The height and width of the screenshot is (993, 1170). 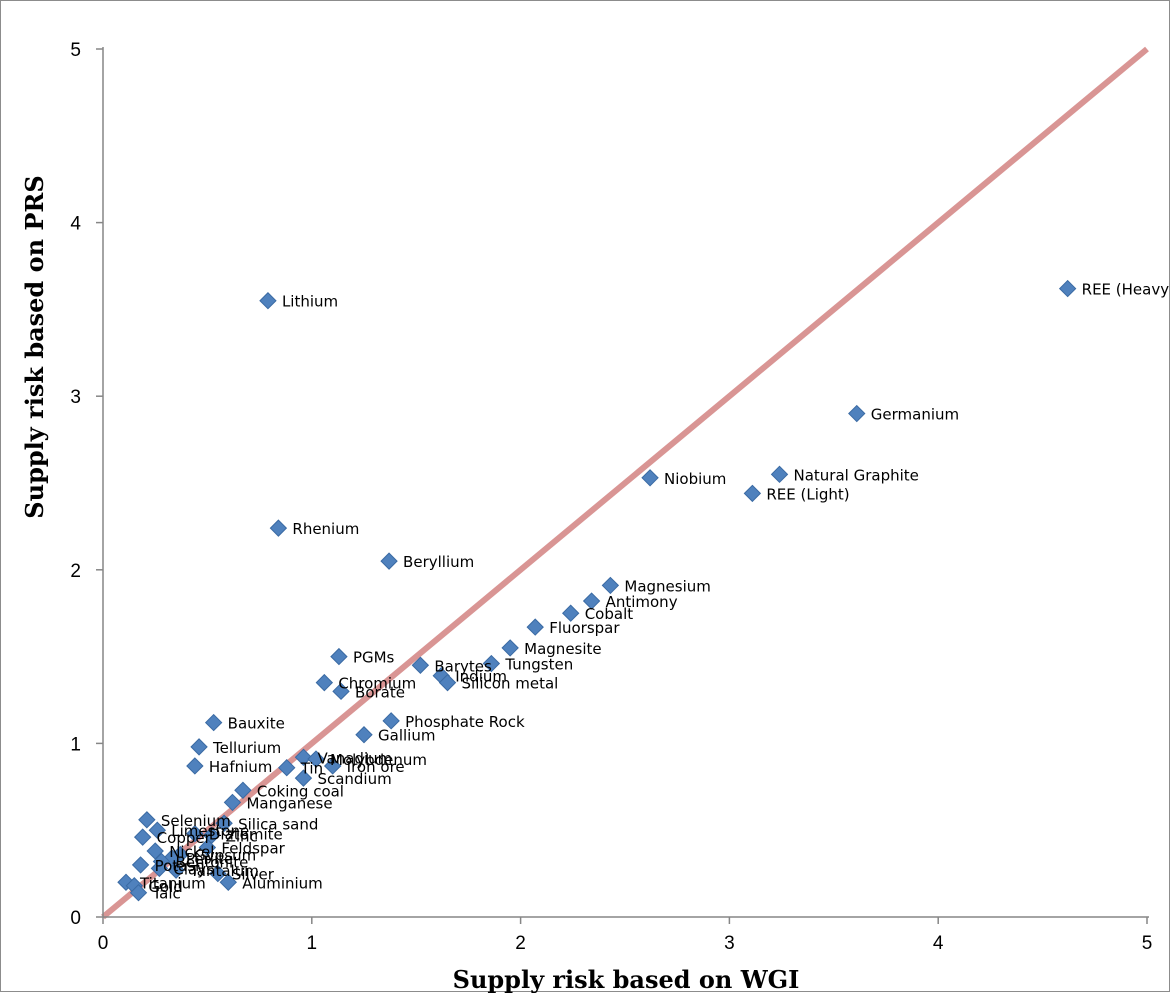 I want to click on data-label: Borate, so click(x=380, y=692).